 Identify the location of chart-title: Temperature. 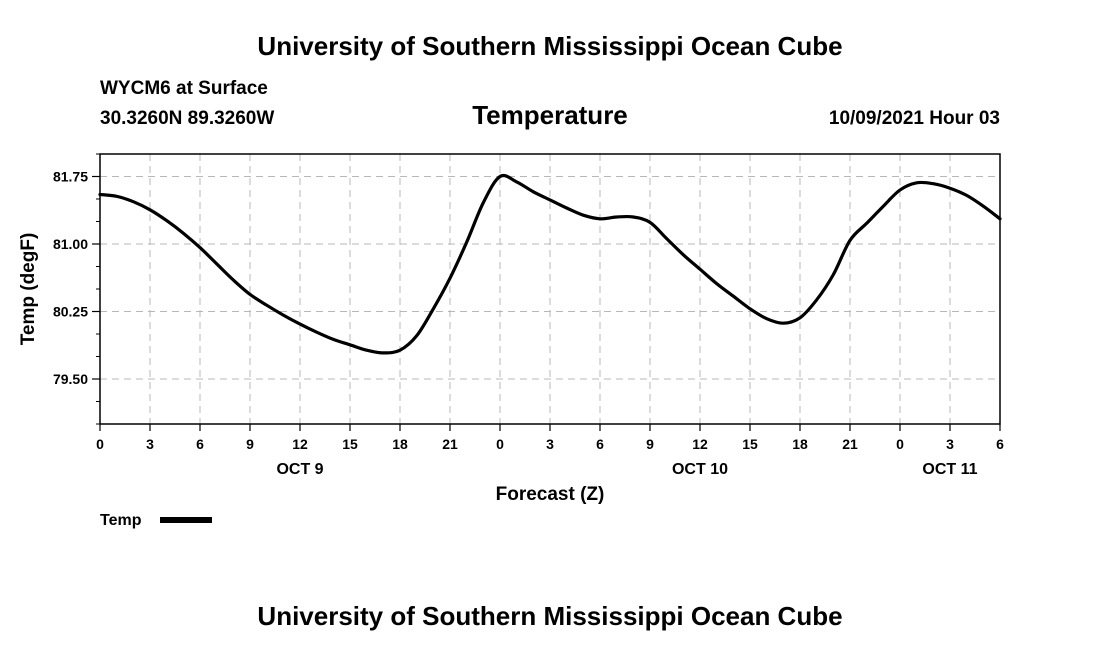
(550, 115).